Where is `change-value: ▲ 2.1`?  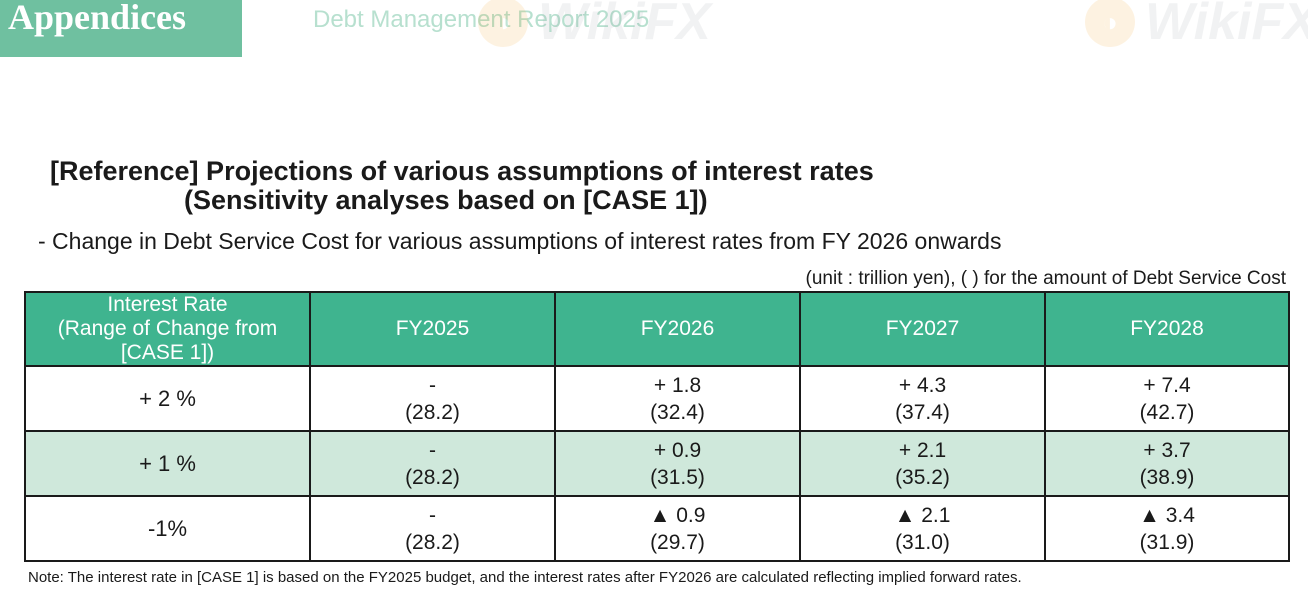 change-value: ▲ 2.1 is located at coordinates (922, 515).